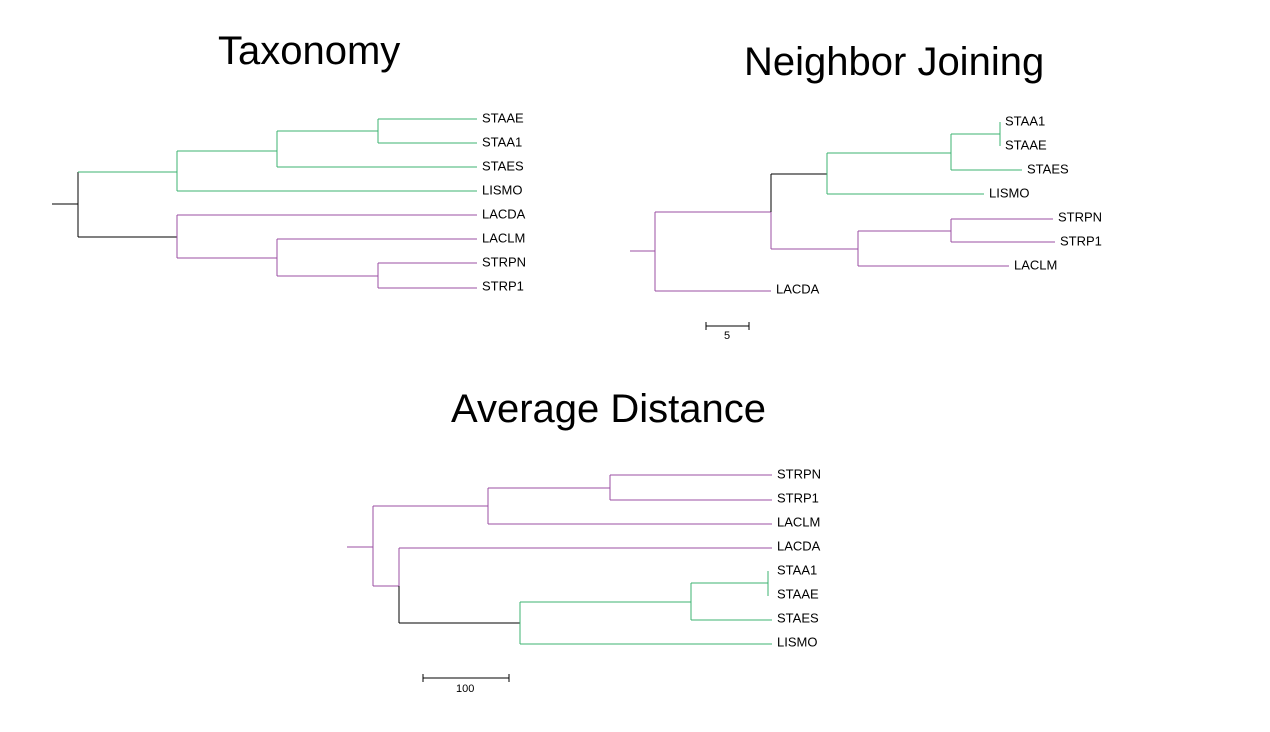  What do you see at coordinates (465, 689) in the screenshot?
I see `scale-bar-label: 100` at bounding box center [465, 689].